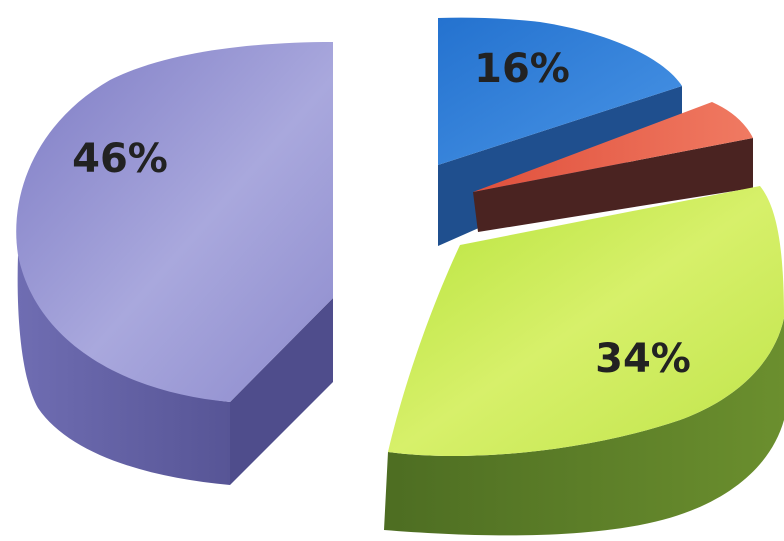 The width and height of the screenshot is (784, 541). Describe the element at coordinates (643, 359) in the screenshot. I see `pie-slice-label: 34%` at that location.